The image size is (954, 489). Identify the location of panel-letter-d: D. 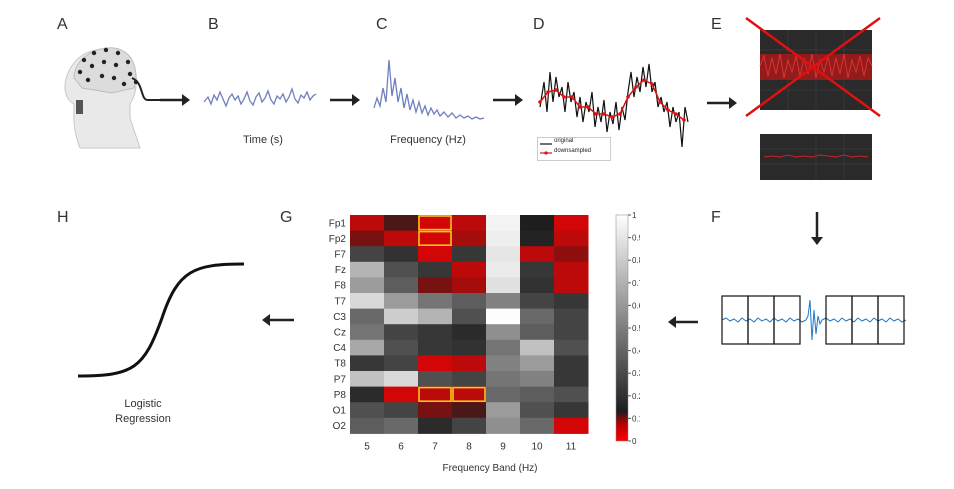
(539, 24).